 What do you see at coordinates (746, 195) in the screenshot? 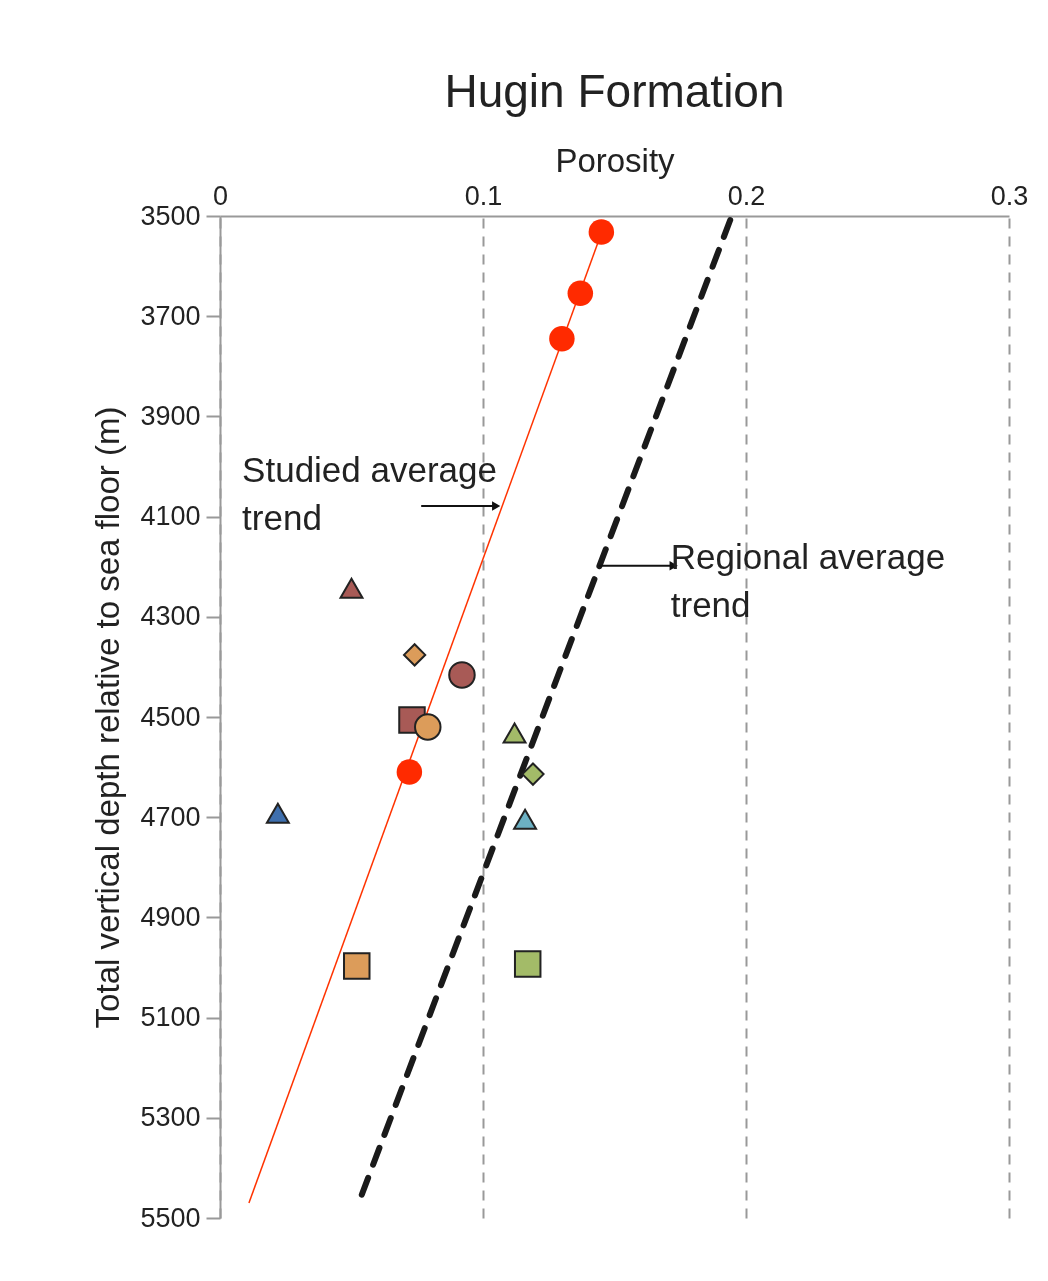
I see `x-tick-label: 0.2` at bounding box center [746, 195].